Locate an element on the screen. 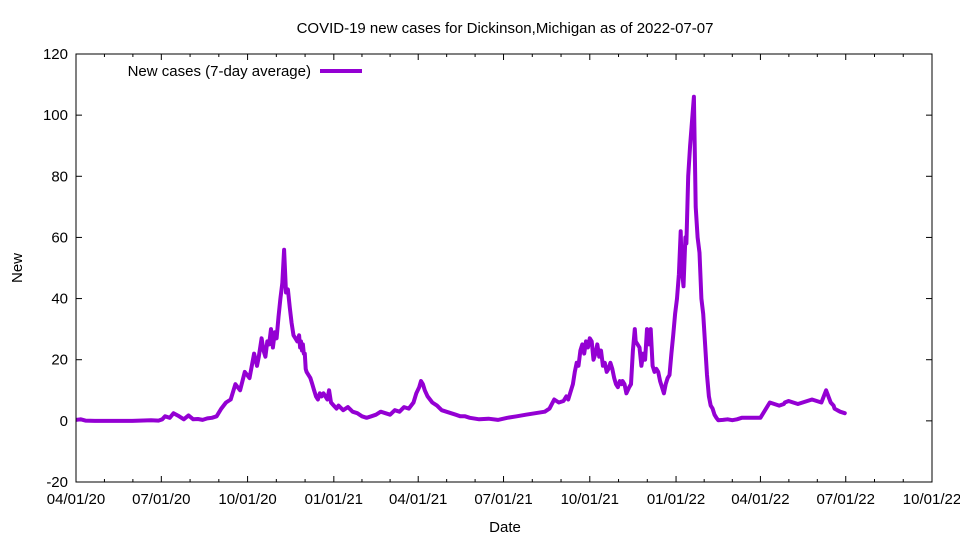 This screenshot has width=960, height=545. x-tick-label: 10/01/20 is located at coordinates (247, 499).